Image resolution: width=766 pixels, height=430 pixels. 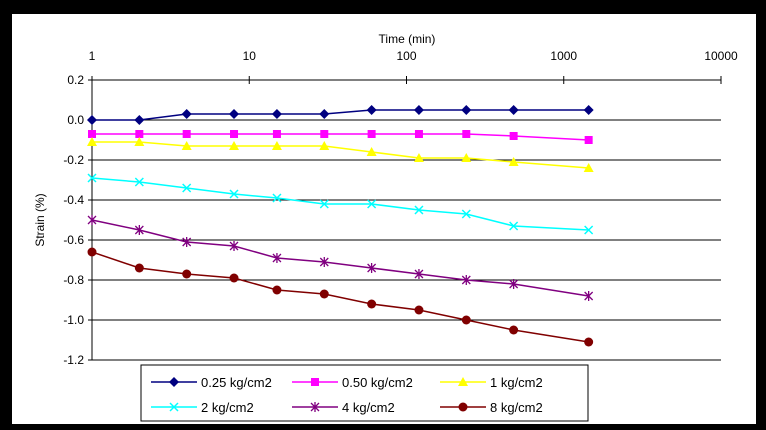 I want to click on x-tick-label-0: 1, so click(x=92, y=56).